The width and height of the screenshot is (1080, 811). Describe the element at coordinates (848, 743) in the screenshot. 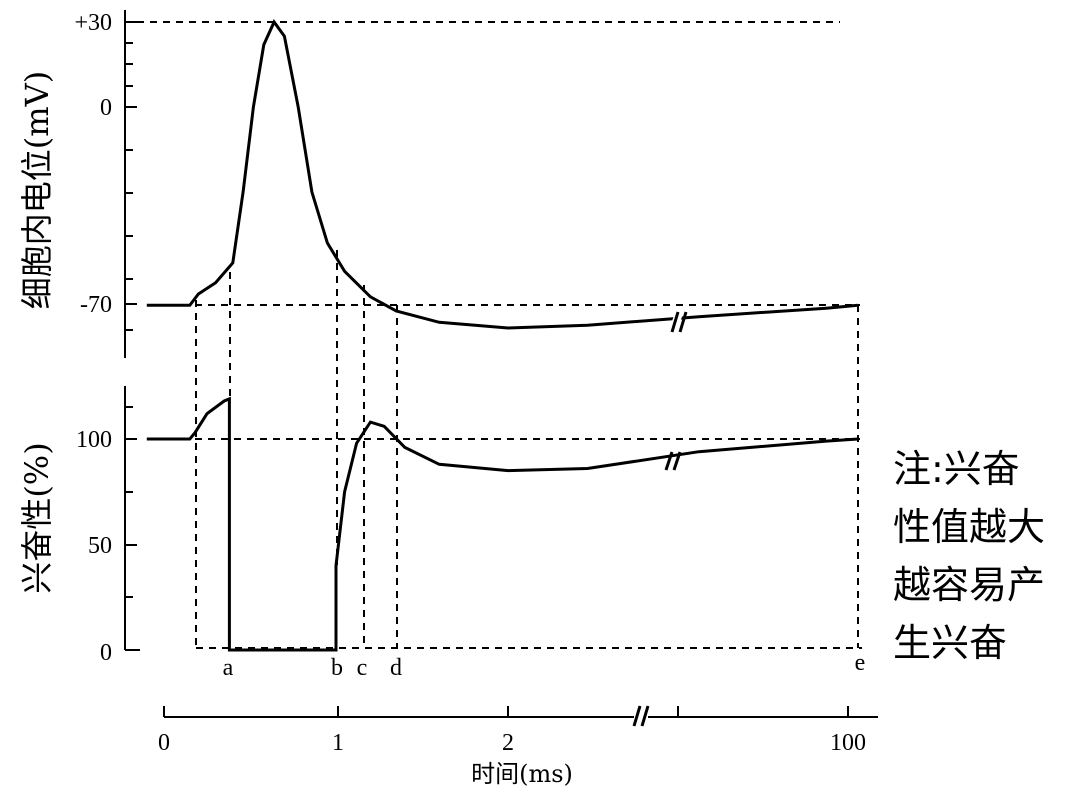

I see `time-tick-label: 100` at that location.